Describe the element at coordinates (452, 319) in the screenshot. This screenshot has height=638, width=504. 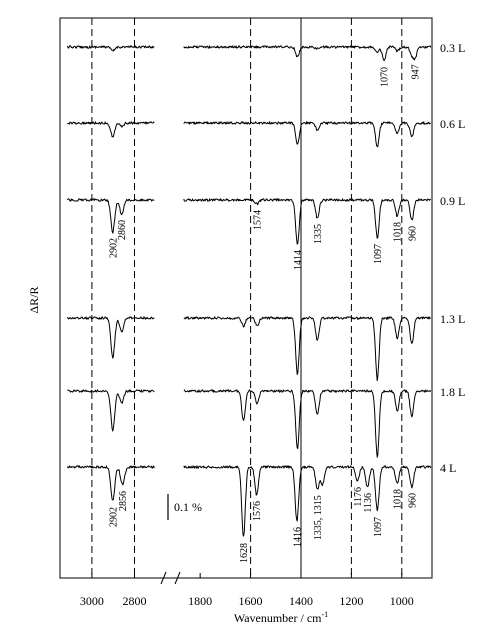
I see `series-label-1-3-l: 1.3 L` at that location.